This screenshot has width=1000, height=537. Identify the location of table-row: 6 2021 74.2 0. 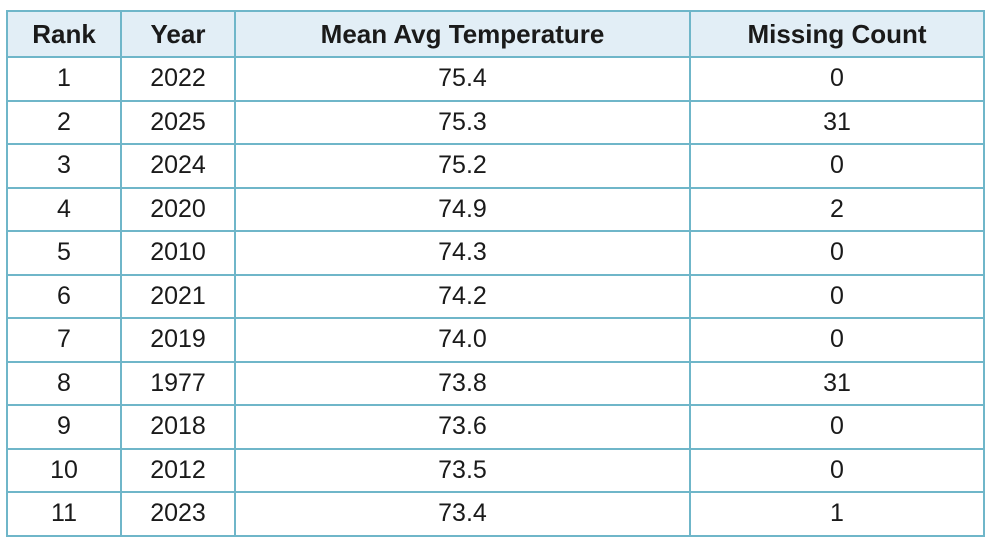
(495, 296).